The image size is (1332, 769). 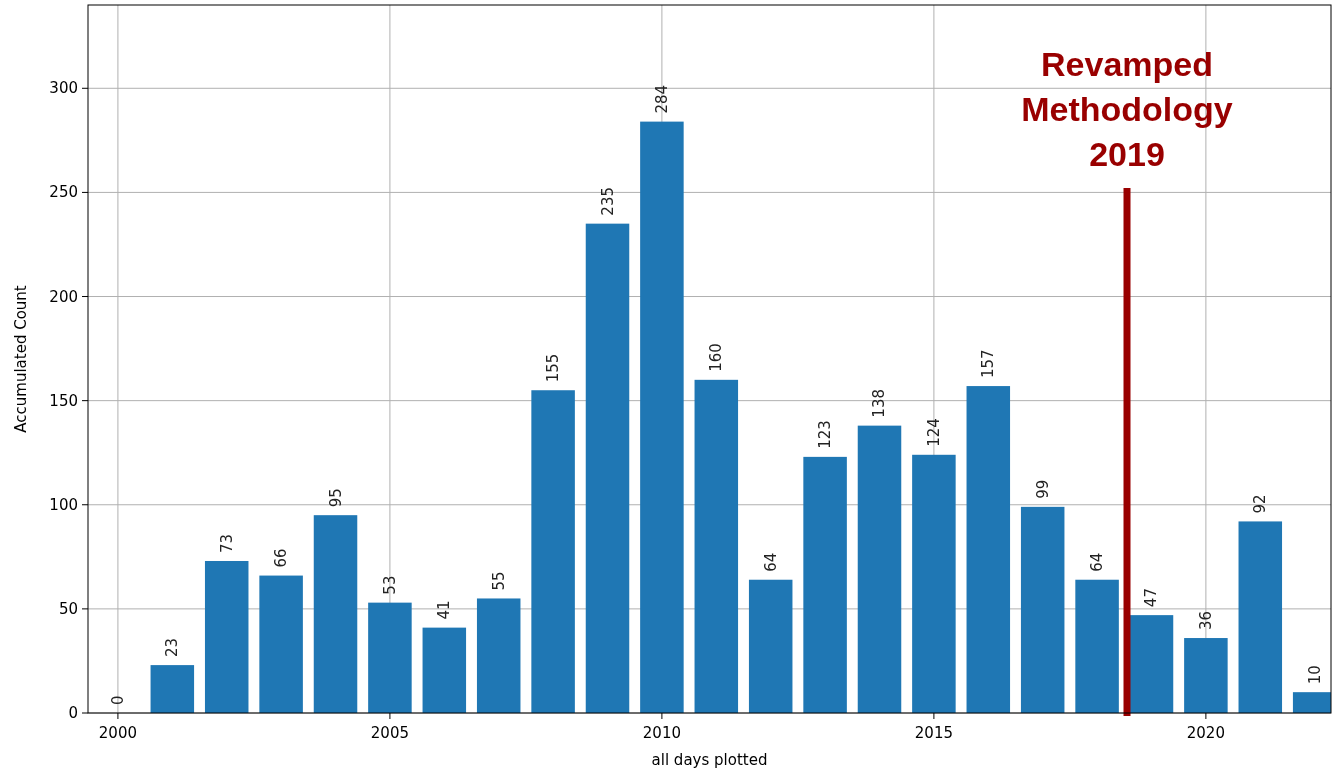 What do you see at coordinates (553, 368) in the screenshot?
I see `data-label: 155` at bounding box center [553, 368].